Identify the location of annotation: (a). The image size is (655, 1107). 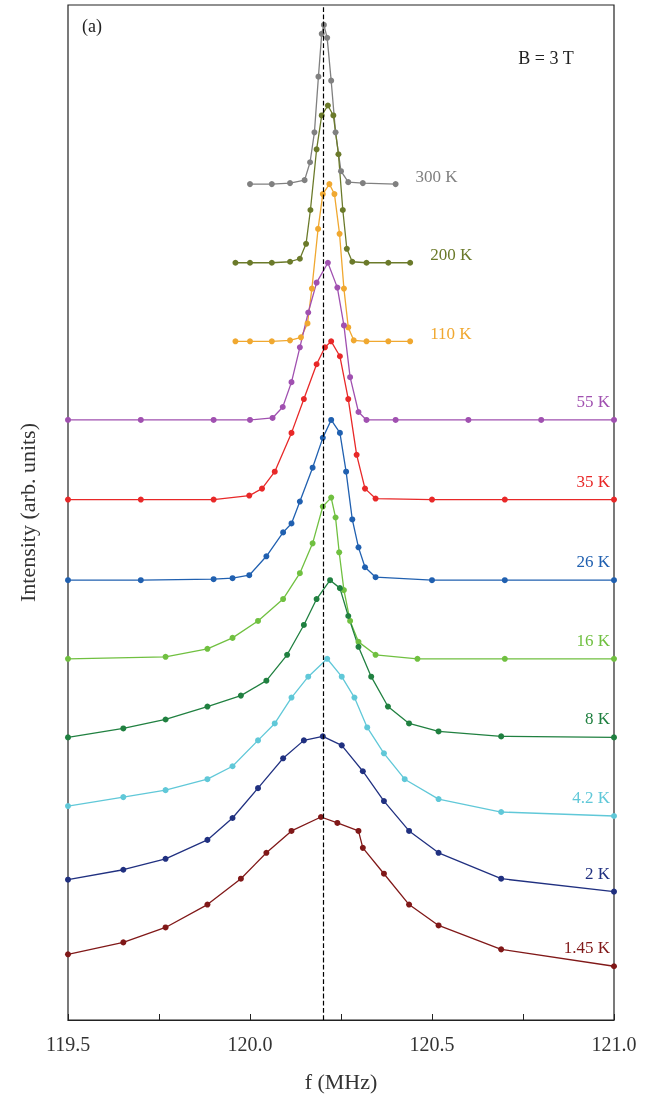
(92, 26).